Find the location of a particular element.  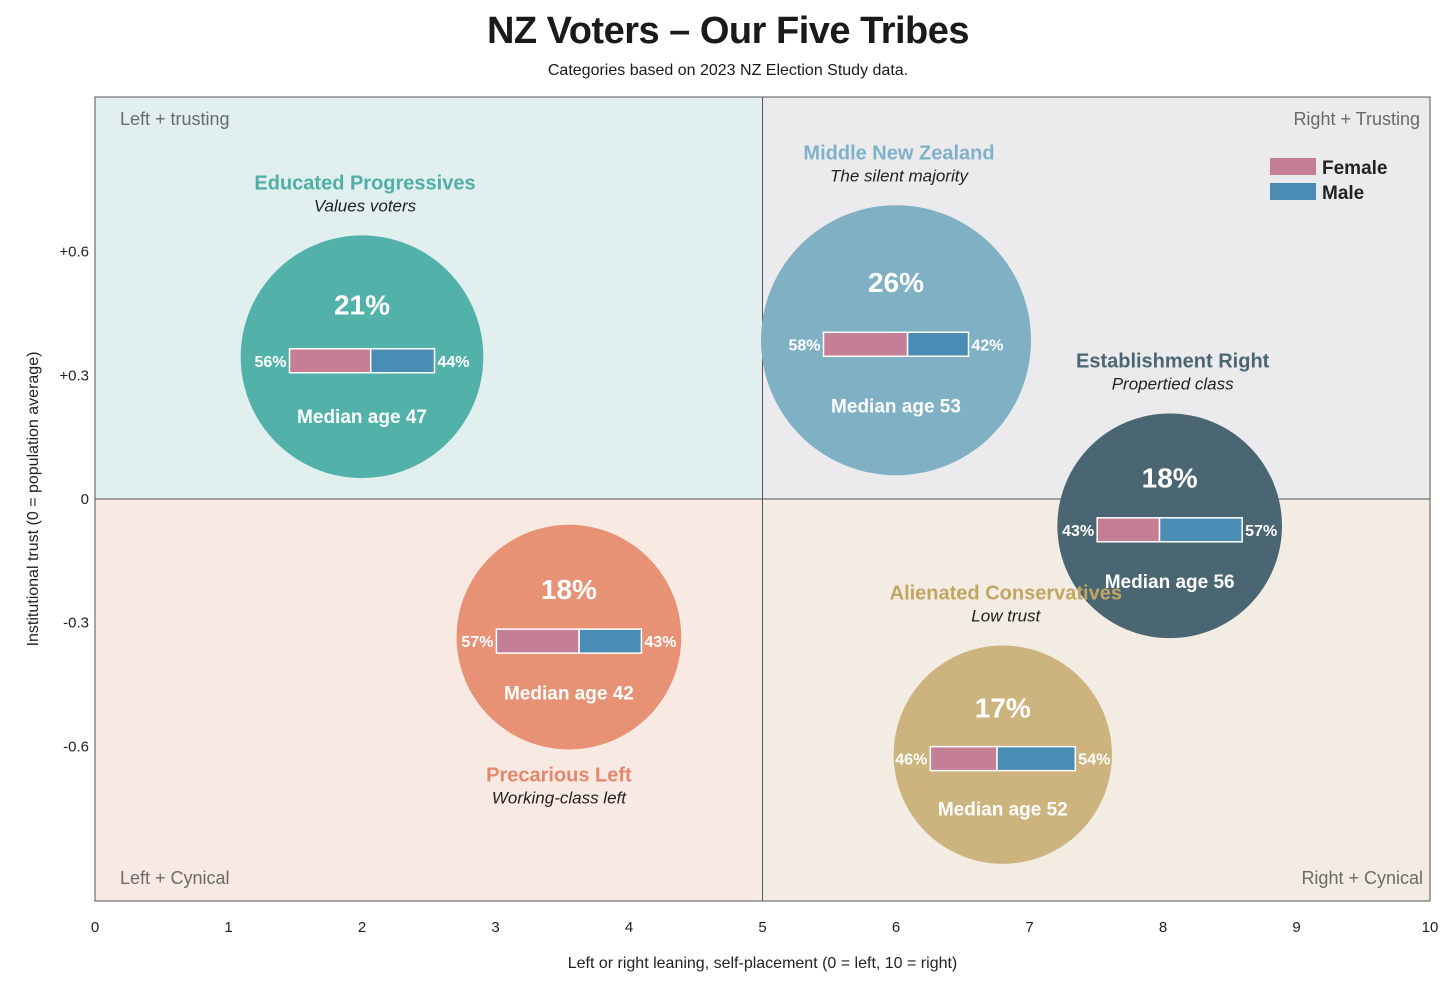

y-tick-label: -0.6 is located at coordinates (76, 746).